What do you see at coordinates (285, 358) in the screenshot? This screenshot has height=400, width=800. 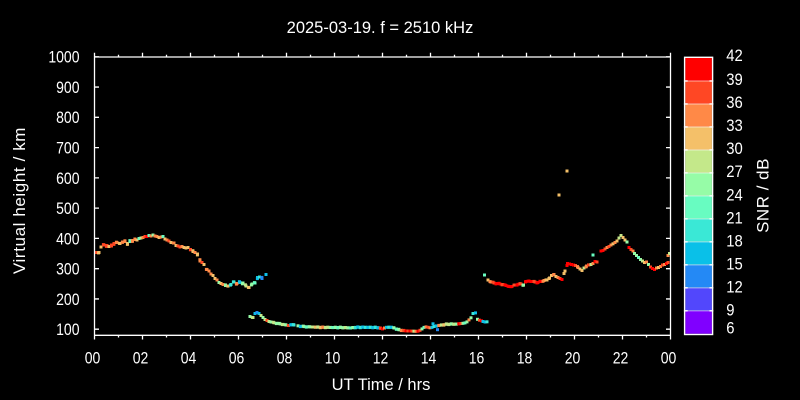 I see `svg-text: 08` at bounding box center [285, 358].